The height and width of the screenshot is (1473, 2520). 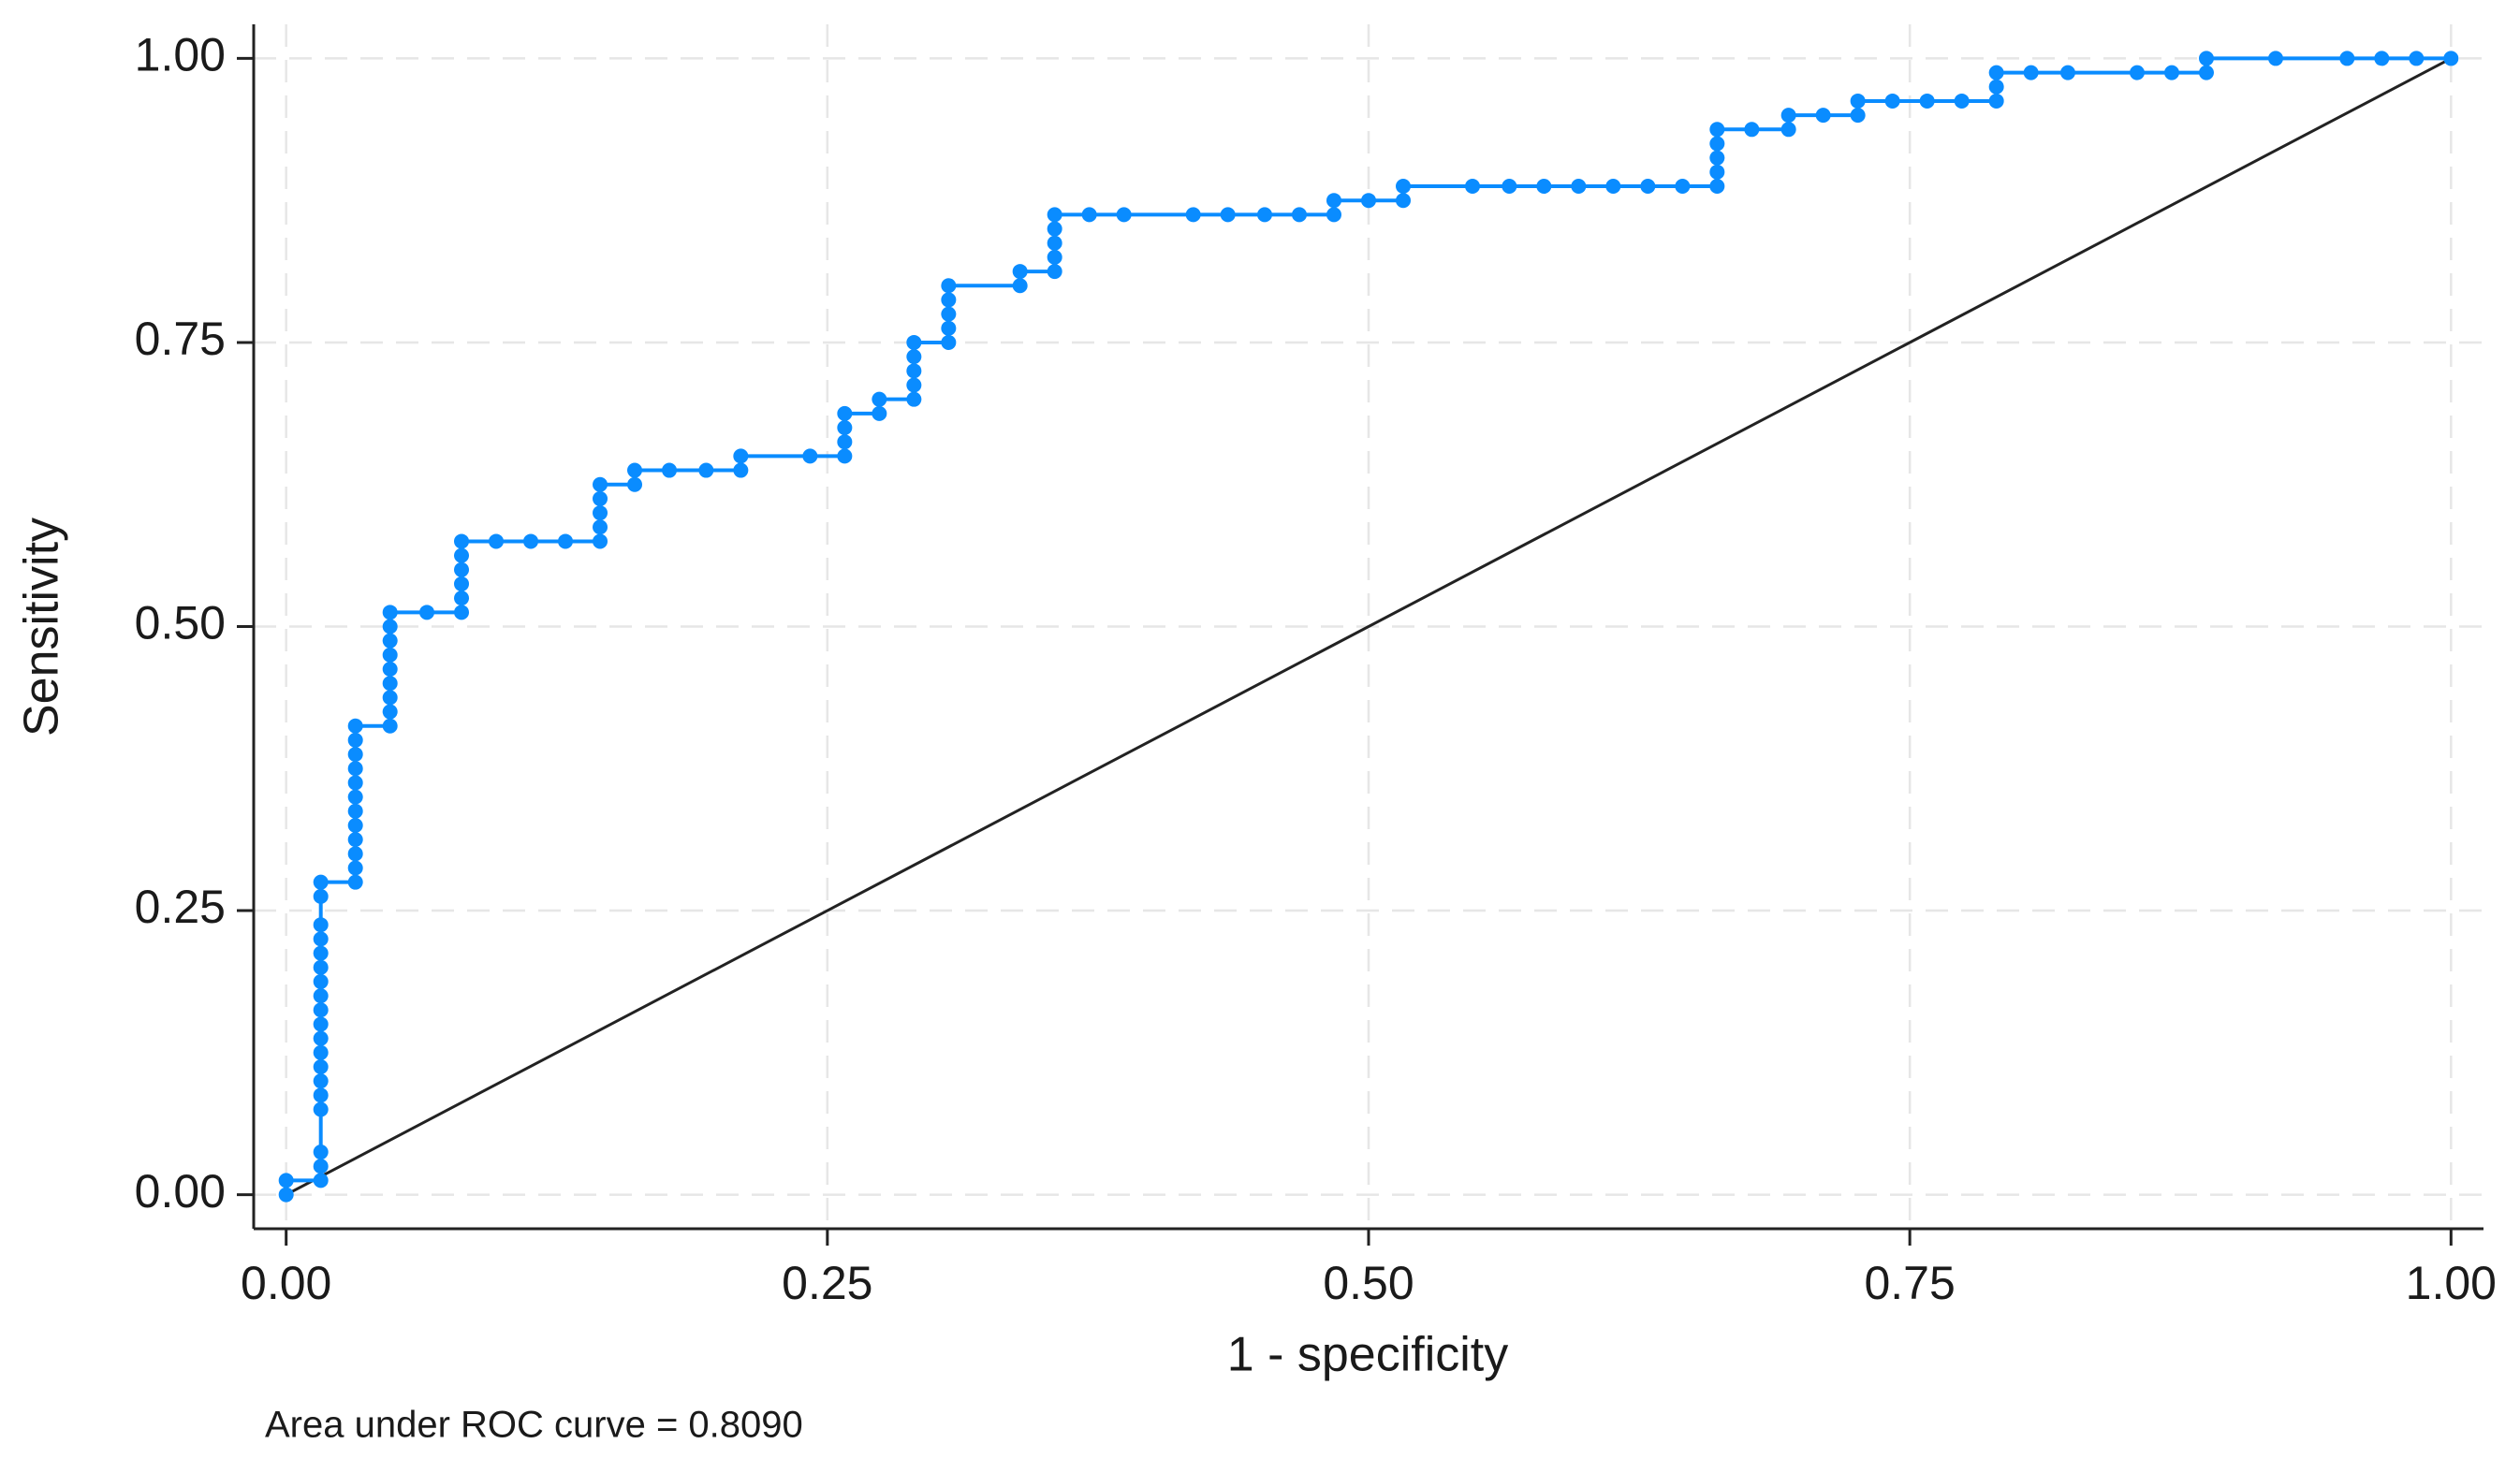 I want to click on x-tick-label: 0.25, so click(x=827, y=1283).